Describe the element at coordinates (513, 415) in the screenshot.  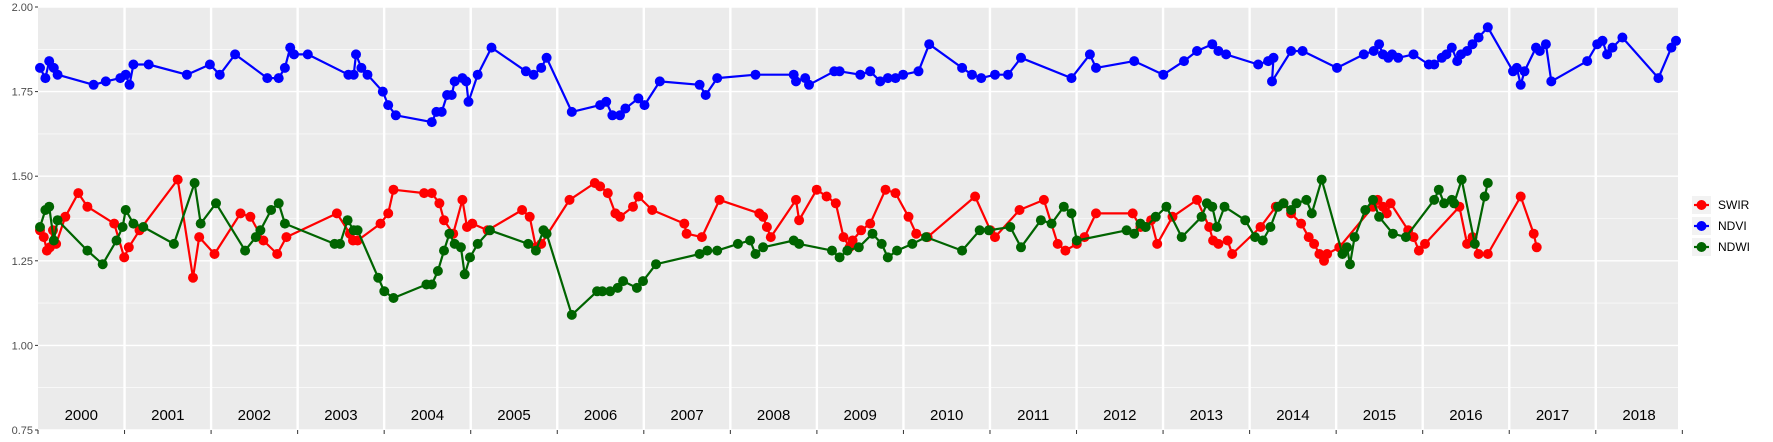
I see `year-label: 2005` at that location.